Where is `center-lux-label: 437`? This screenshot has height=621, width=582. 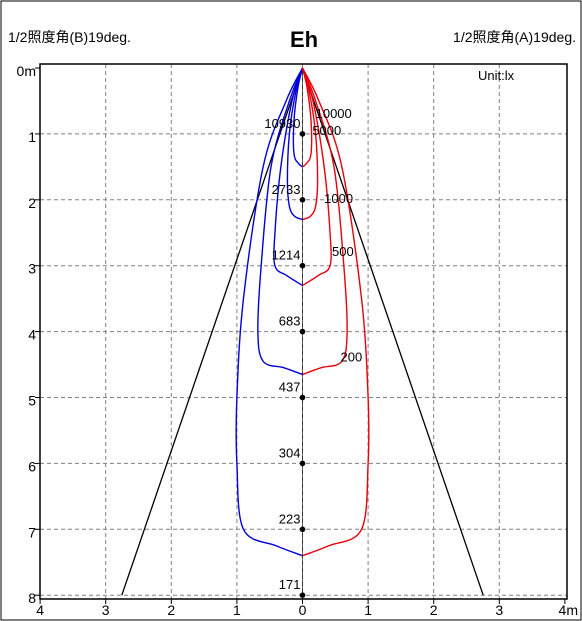 center-lux-label: 437 is located at coordinates (290, 387).